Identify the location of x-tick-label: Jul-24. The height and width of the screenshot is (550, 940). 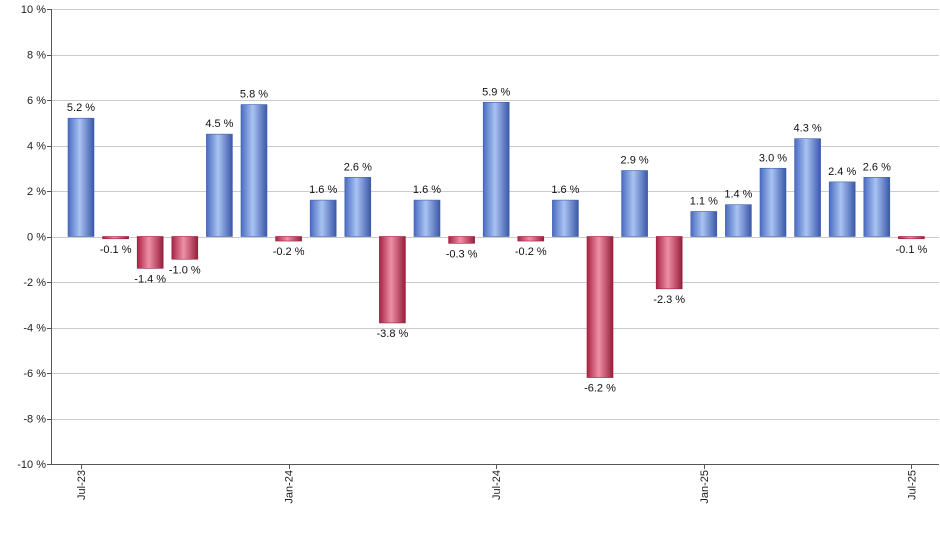
(497, 485).